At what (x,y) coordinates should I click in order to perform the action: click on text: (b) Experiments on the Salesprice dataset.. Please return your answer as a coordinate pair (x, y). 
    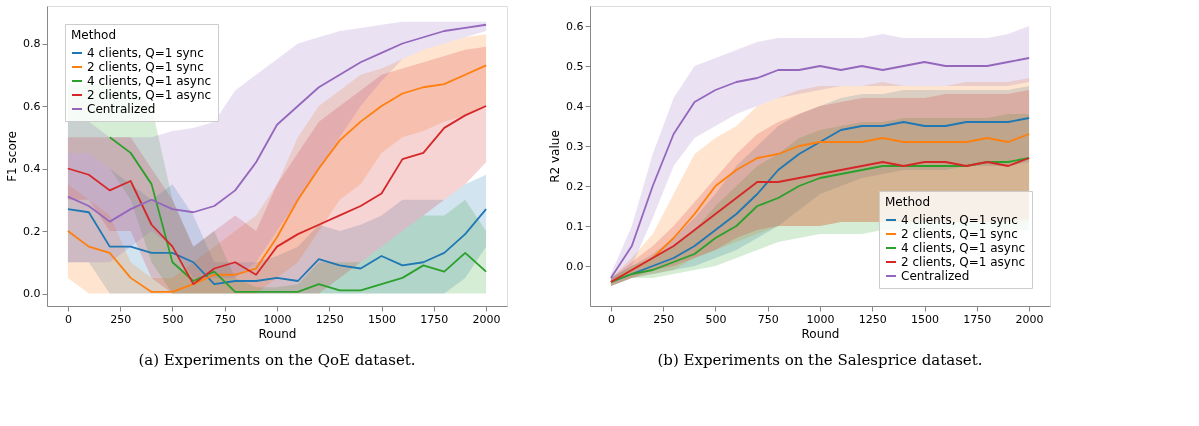
    Looking at the image, I should click on (820, 360).